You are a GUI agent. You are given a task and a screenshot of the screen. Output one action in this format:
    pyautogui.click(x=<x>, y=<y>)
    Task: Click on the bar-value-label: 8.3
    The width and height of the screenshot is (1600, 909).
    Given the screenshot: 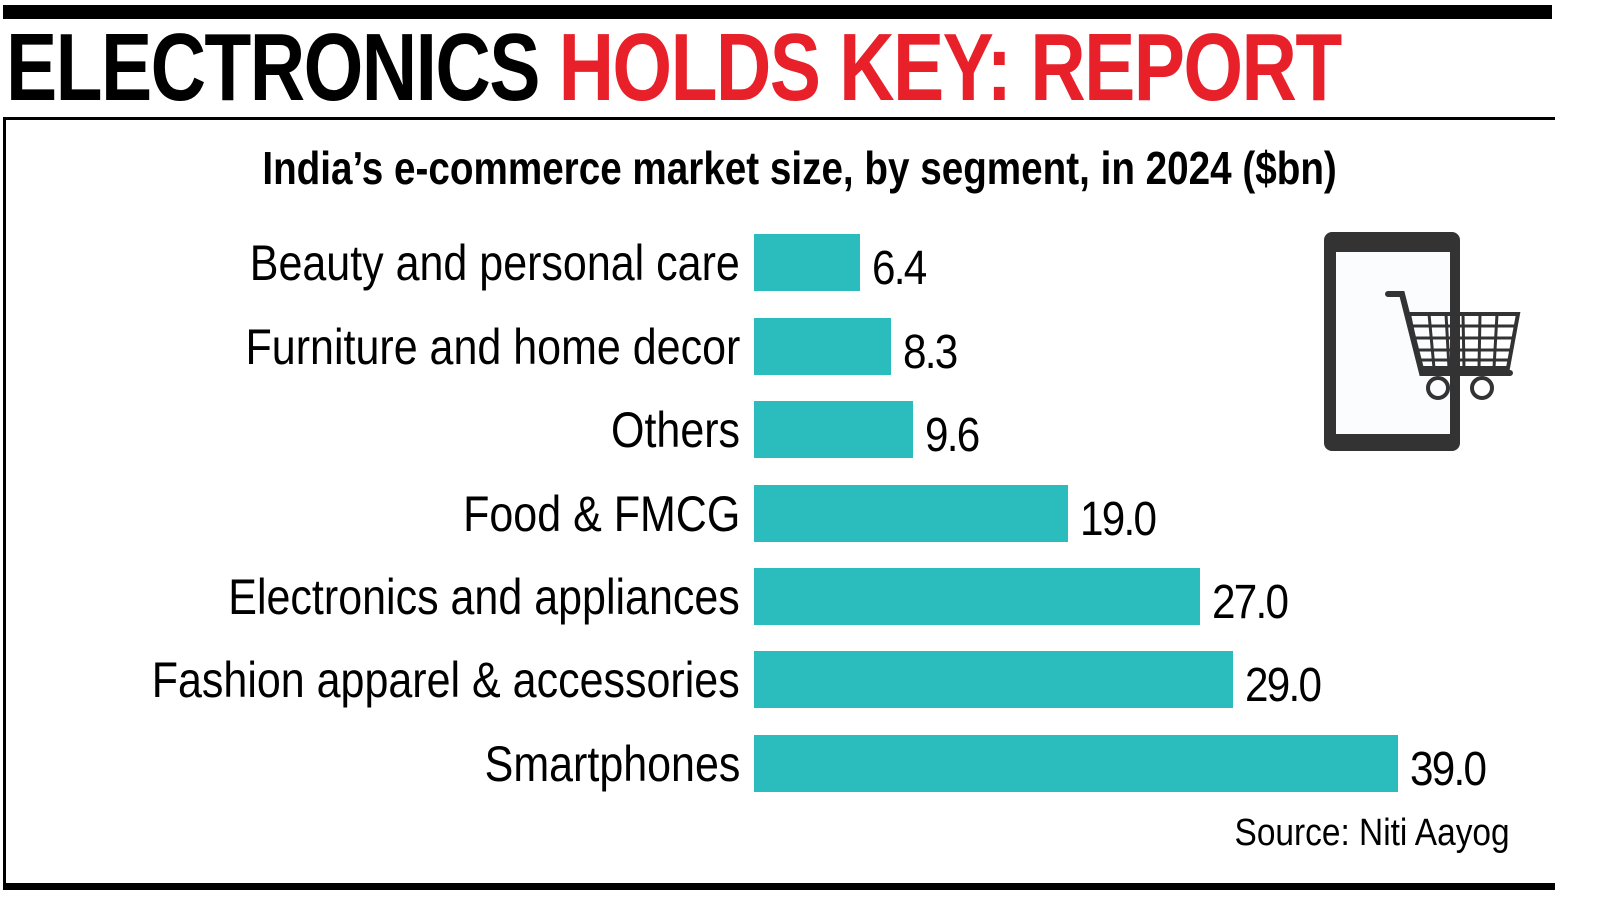 What is the action you would take?
    pyautogui.click(x=930, y=352)
    